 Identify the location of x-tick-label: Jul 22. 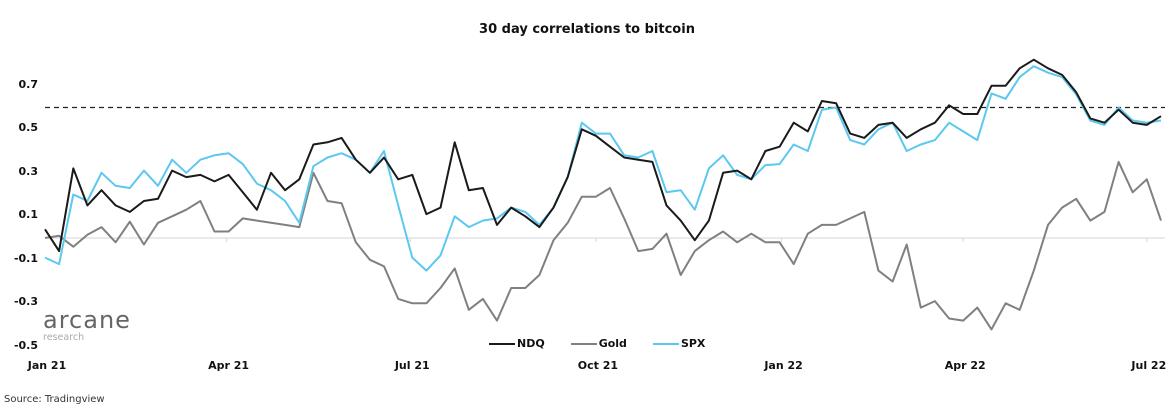
(1149, 365).